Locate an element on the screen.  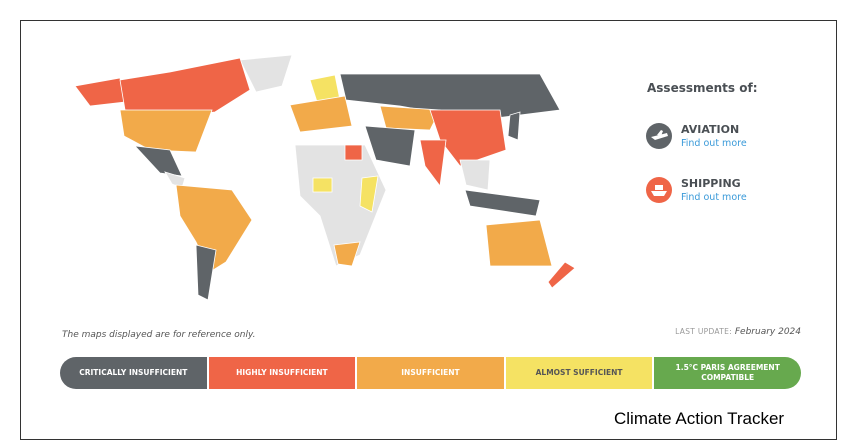
update-date: February 2024 is located at coordinates (767, 332).